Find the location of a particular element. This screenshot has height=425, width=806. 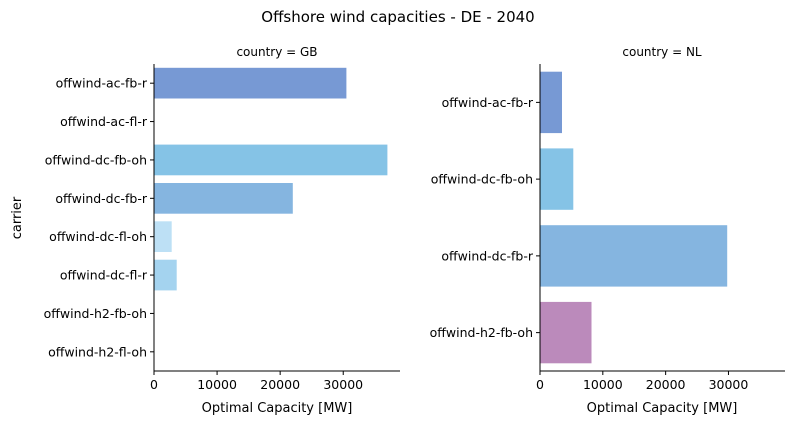

x-axis-label-gb: Optimal Capacity [MW] is located at coordinates (277, 408).